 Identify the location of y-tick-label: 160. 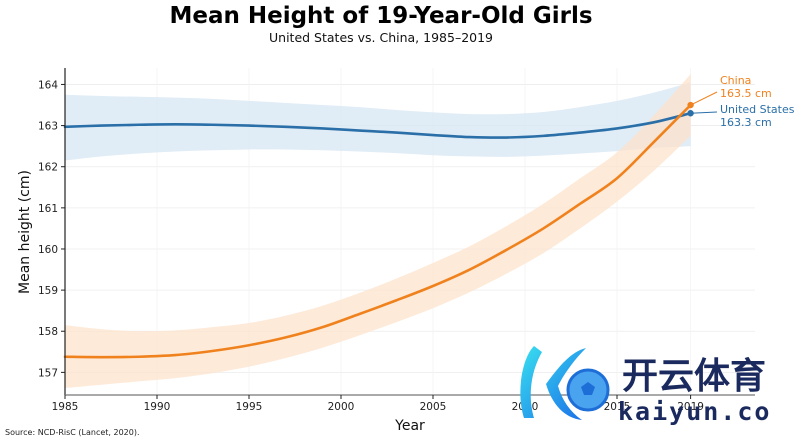
(48, 250).